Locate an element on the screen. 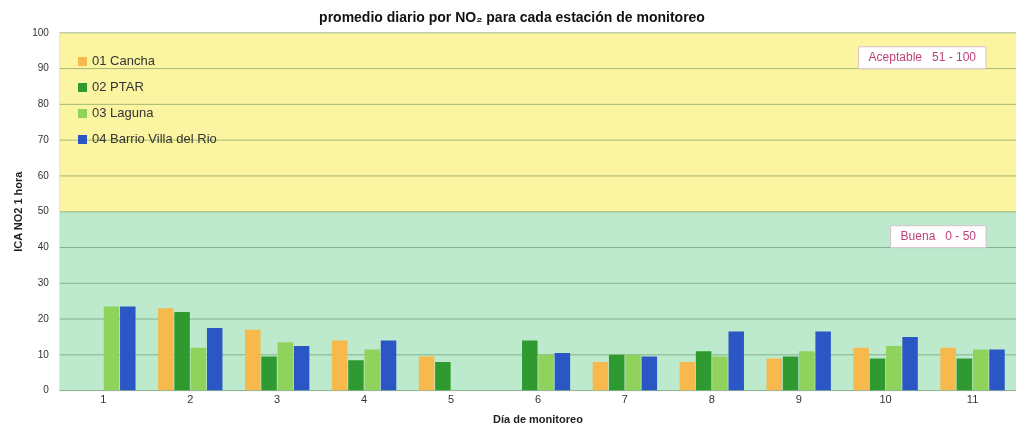 Image resolution: width=1034 pixels, height=439 pixels. x-tick-label: 11 is located at coordinates (972, 399).